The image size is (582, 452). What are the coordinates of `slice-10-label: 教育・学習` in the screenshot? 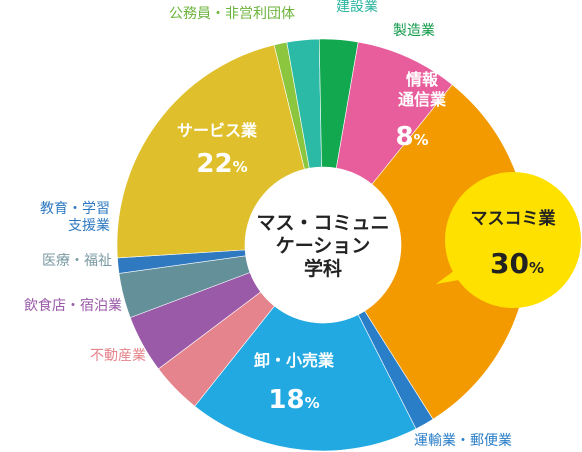 It's located at (75, 209).